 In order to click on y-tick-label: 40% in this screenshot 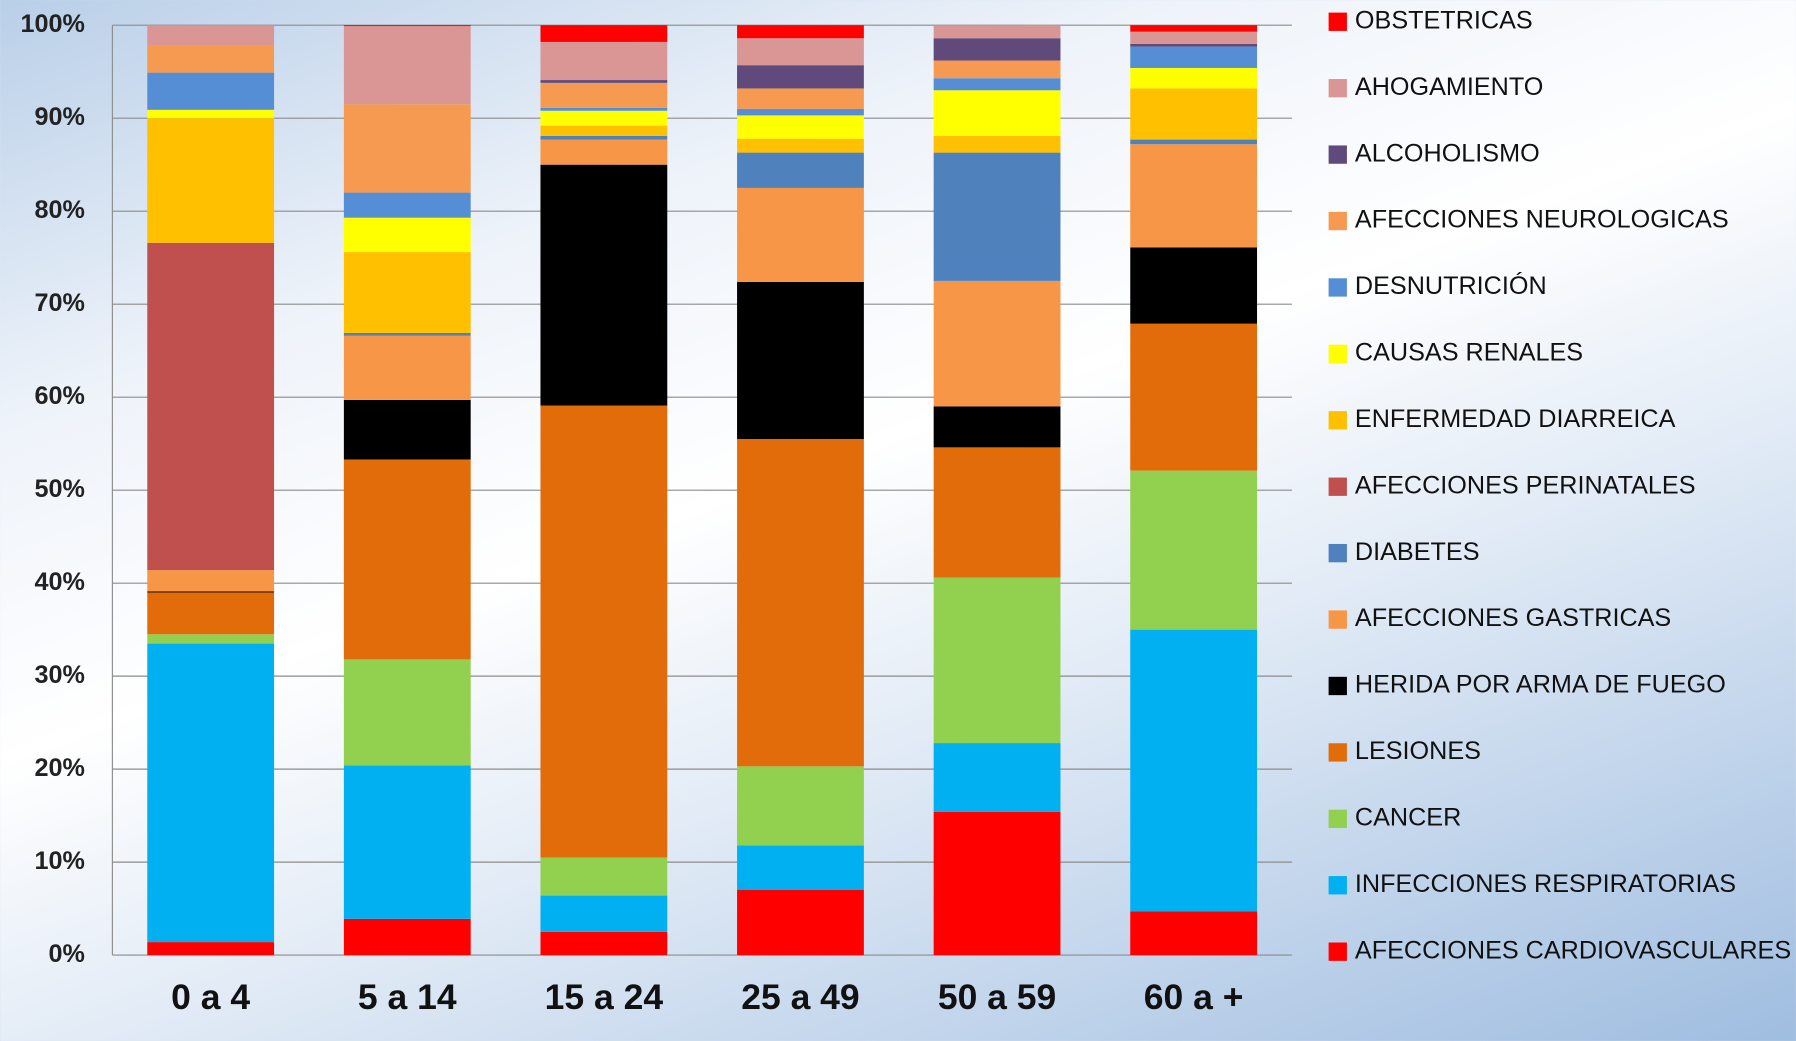, I will do `click(59, 582)`.